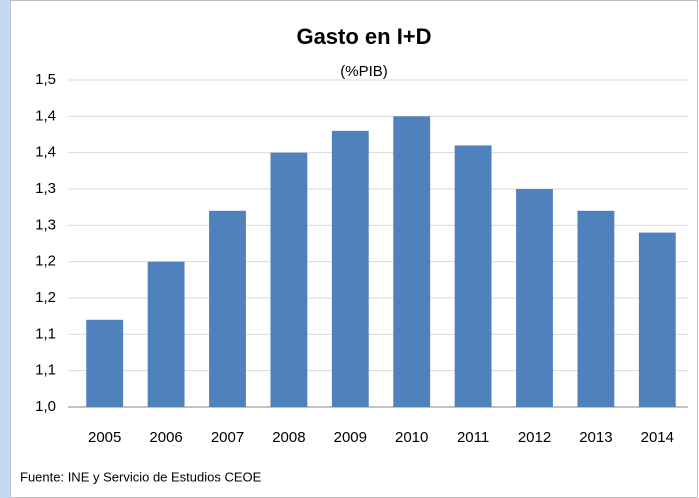 This screenshot has height=498, width=699. I want to click on x-tick-label: 2009, so click(350, 437).